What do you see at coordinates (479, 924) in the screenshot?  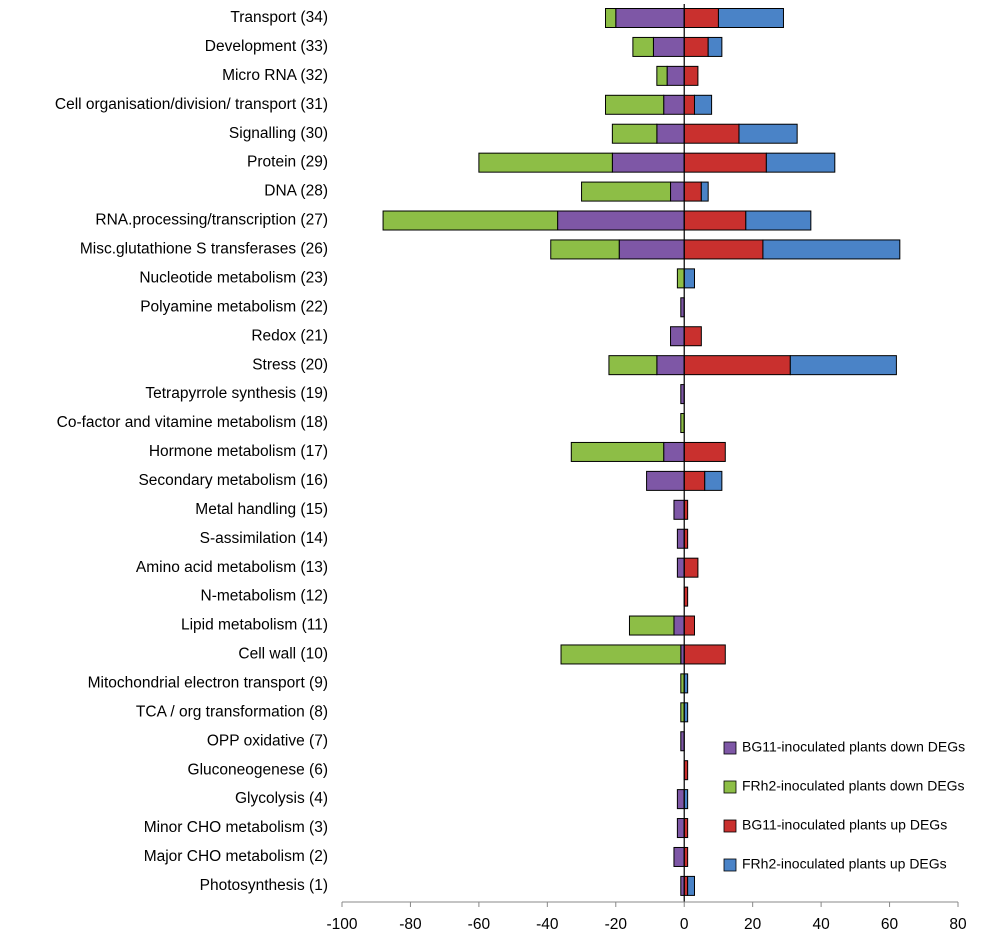 I see `x-tick-label: -60` at bounding box center [479, 924].